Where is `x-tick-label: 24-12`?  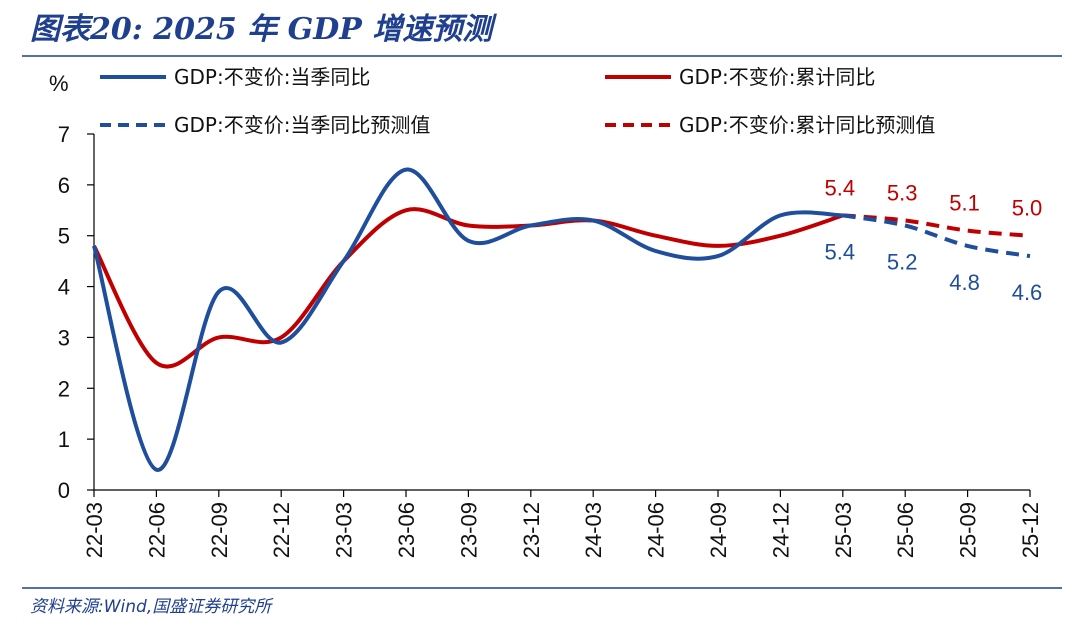
x-tick-label: 24-12 is located at coordinates (780, 530).